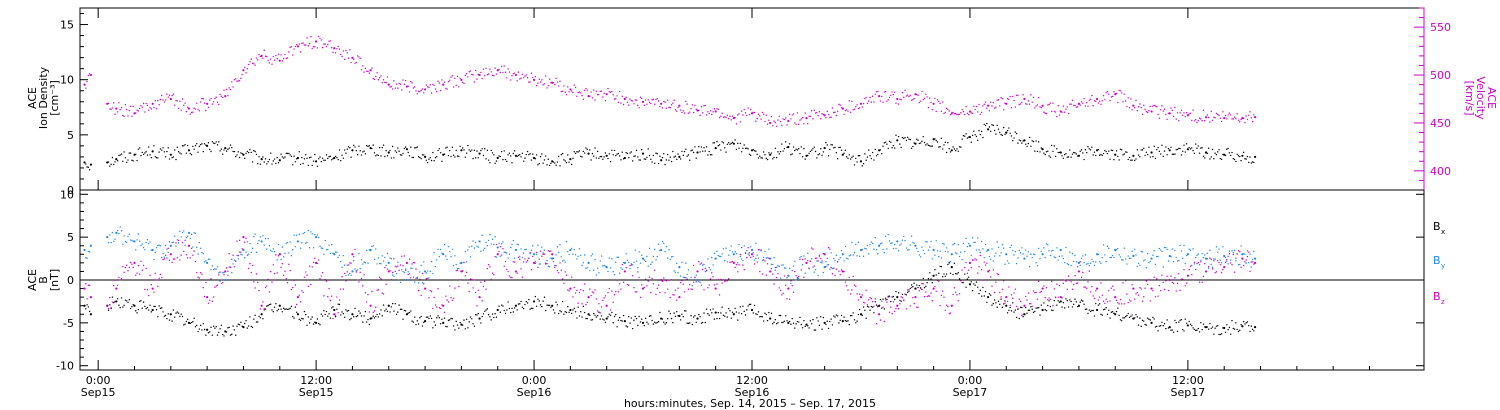 This screenshot has height=410, width=1500. Describe the element at coordinates (661, 160) in the screenshot. I see `density-series-0-point` at that location.